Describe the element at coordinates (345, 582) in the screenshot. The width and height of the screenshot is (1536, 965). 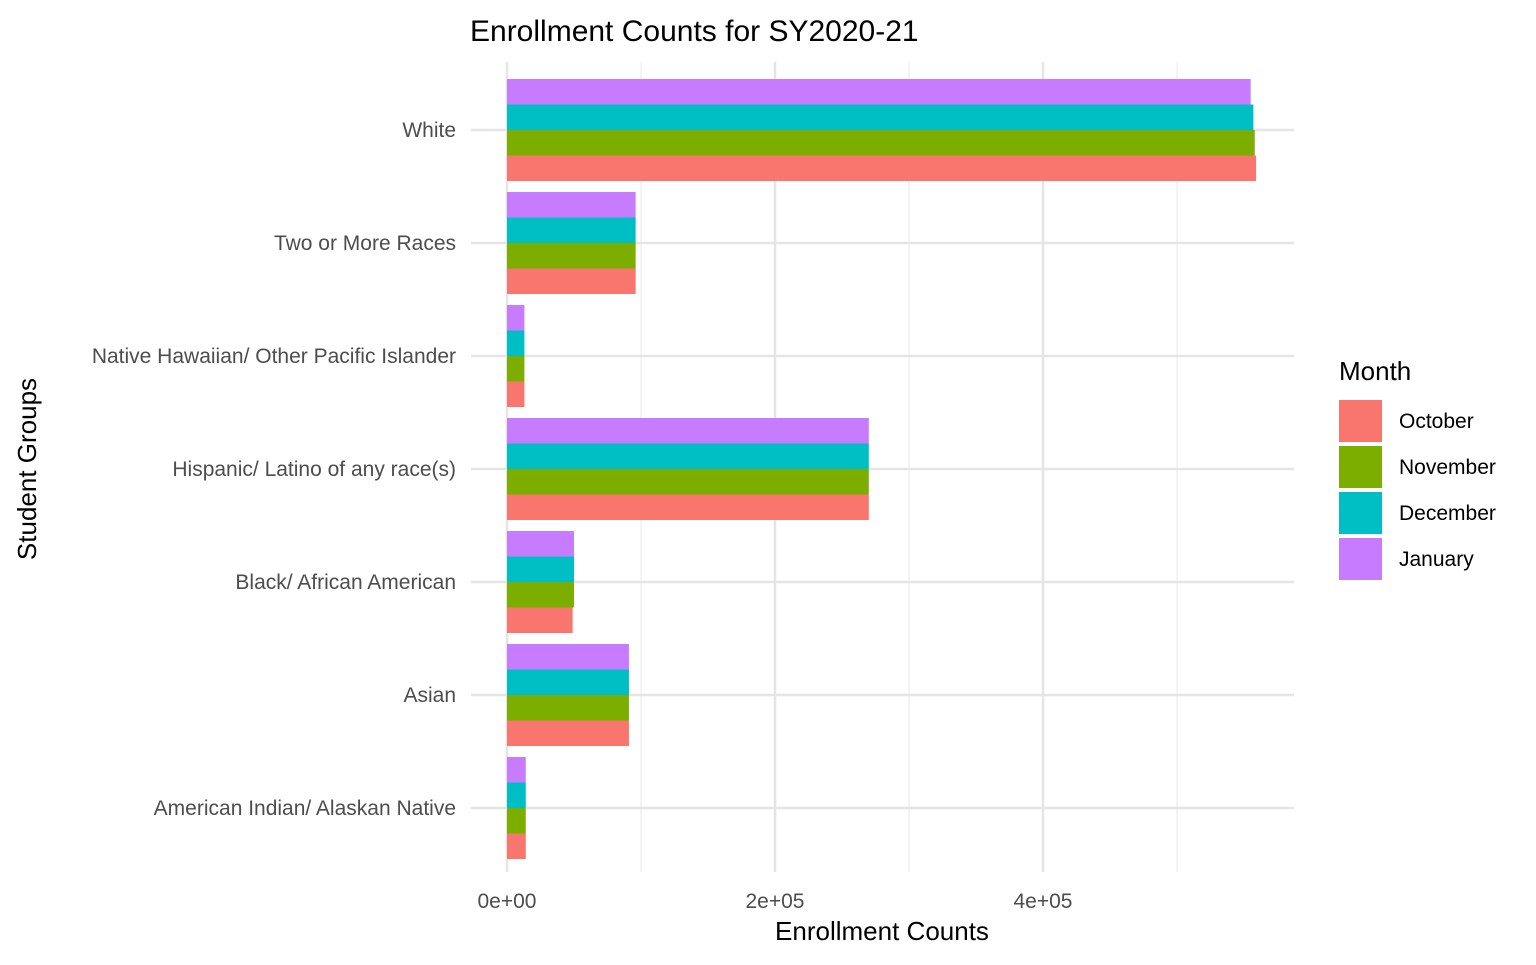
I see `y-tick-label: Black/ African American` at that location.